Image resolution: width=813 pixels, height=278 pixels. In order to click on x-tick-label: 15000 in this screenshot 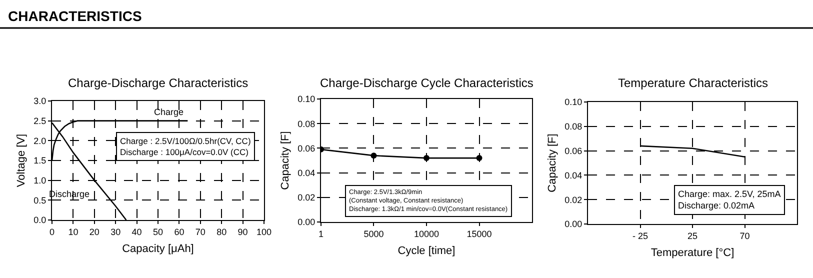, I will do `click(479, 233)`.